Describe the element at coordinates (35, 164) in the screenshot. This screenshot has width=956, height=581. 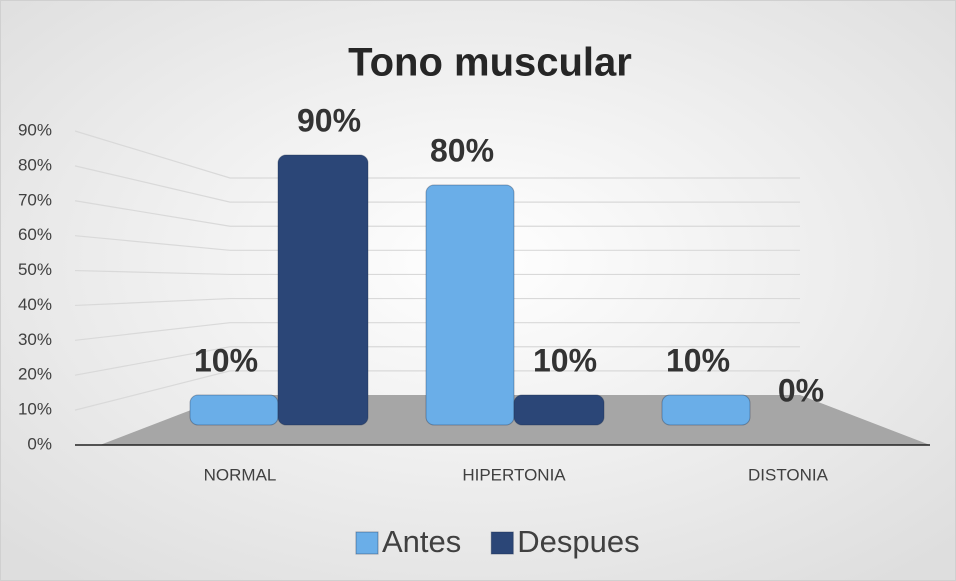
I see `y-tick-label: 80%` at that location.